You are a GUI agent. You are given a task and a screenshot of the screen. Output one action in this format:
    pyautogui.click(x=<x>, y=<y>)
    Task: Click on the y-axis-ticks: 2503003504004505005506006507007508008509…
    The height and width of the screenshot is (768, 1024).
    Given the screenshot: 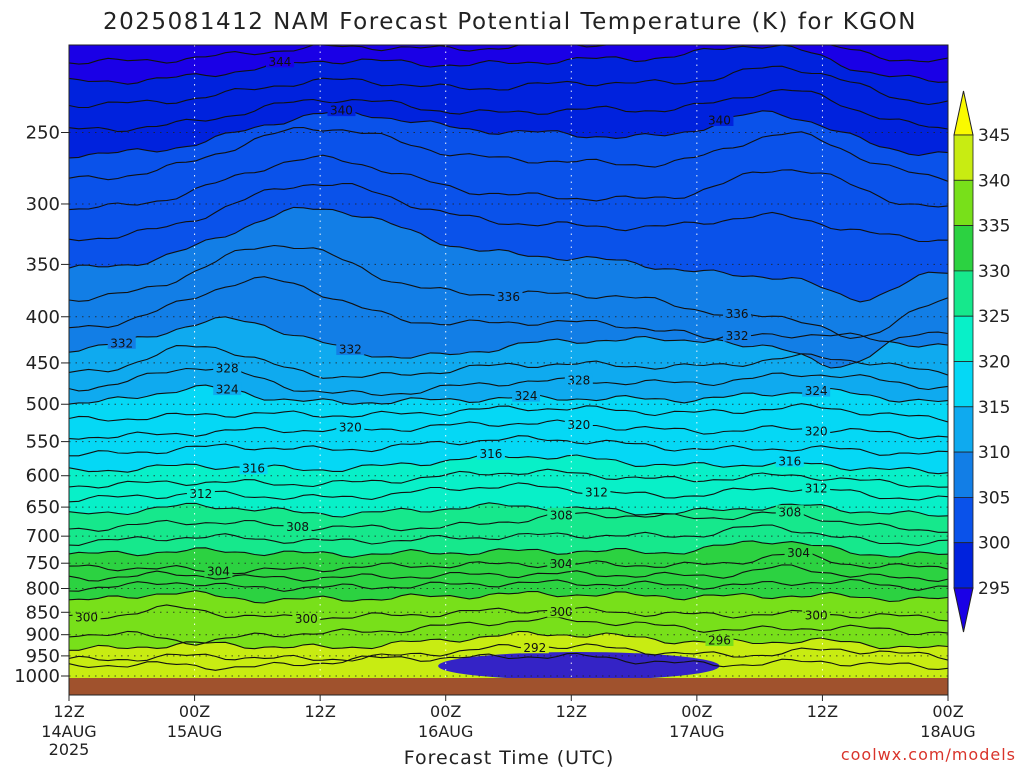 What is the action you would take?
    pyautogui.click(x=41, y=404)
    